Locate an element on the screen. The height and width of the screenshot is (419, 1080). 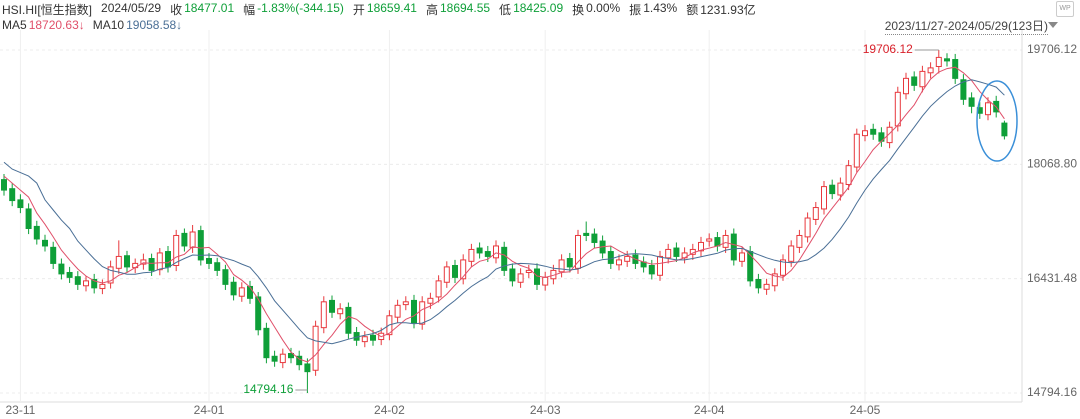
quote-value: -1.83%(-344.15) is located at coordinates (300, 8).